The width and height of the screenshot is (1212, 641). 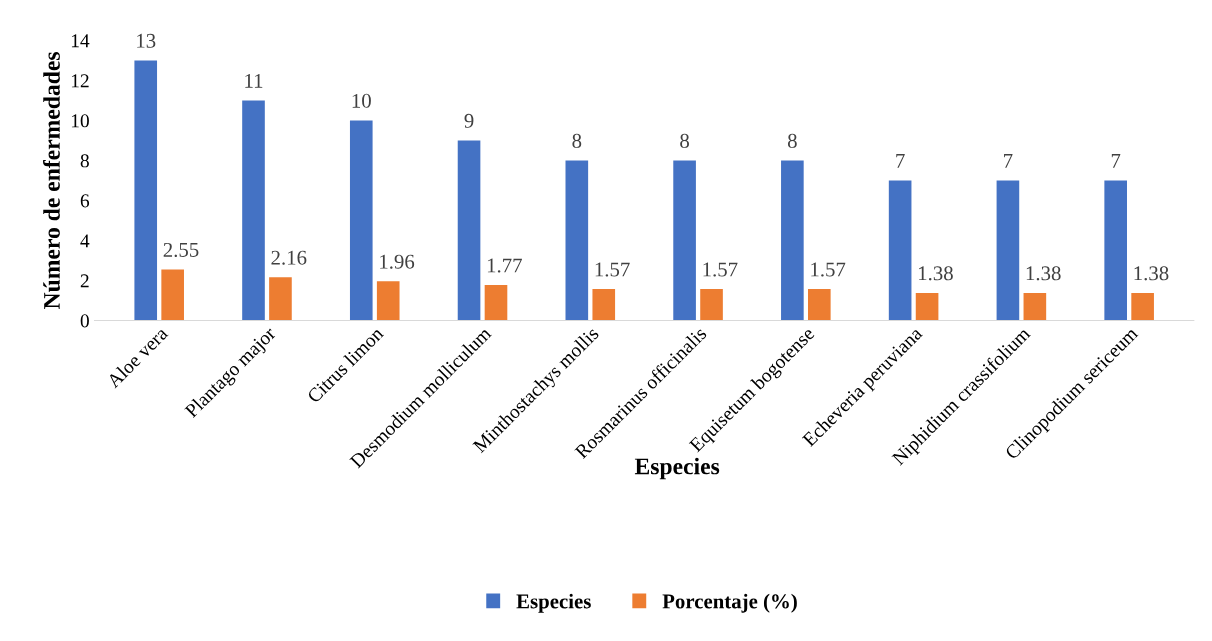 I want to click on y-tick-label: 4, so click(x=85, y=241).